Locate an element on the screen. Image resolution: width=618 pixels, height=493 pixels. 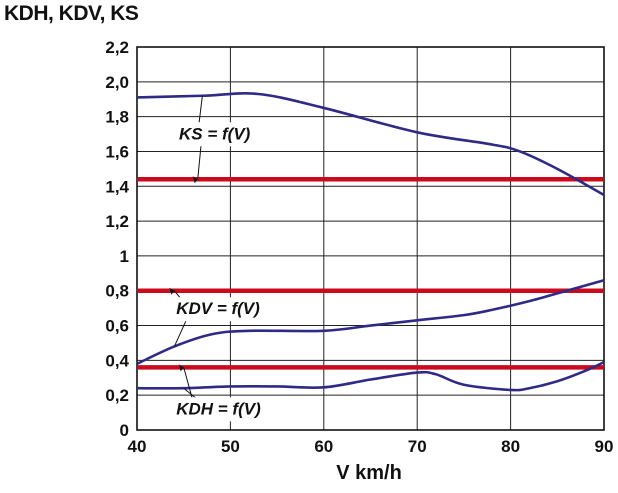
y-tick-label: 1,4 is located at coordinates (117, 186).